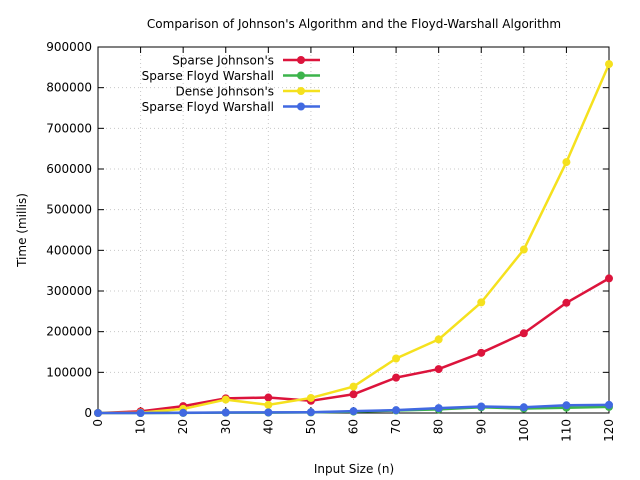 The height and width of the screenshot is (480, 640). I want to click on y-tick-label: 100000, so click(69, 372).